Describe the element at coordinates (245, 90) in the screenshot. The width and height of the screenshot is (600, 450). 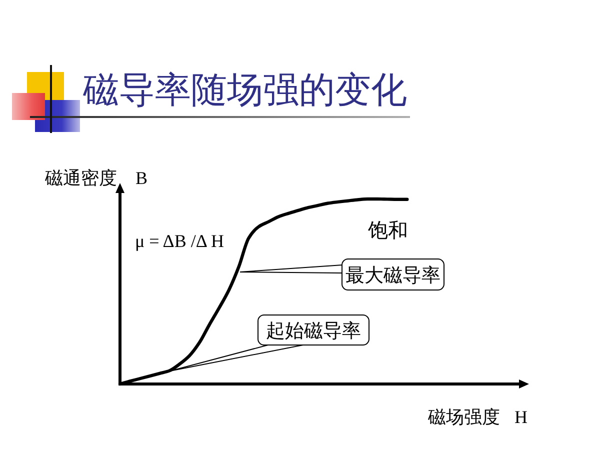
I see `title: 磁导率随场强的变化` at that location.